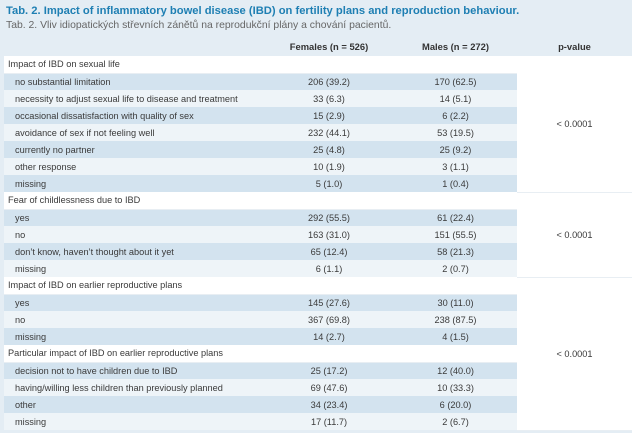  I want to click on table-row: yes 292 (55.5) 61 (22.4), so click(318, 217).